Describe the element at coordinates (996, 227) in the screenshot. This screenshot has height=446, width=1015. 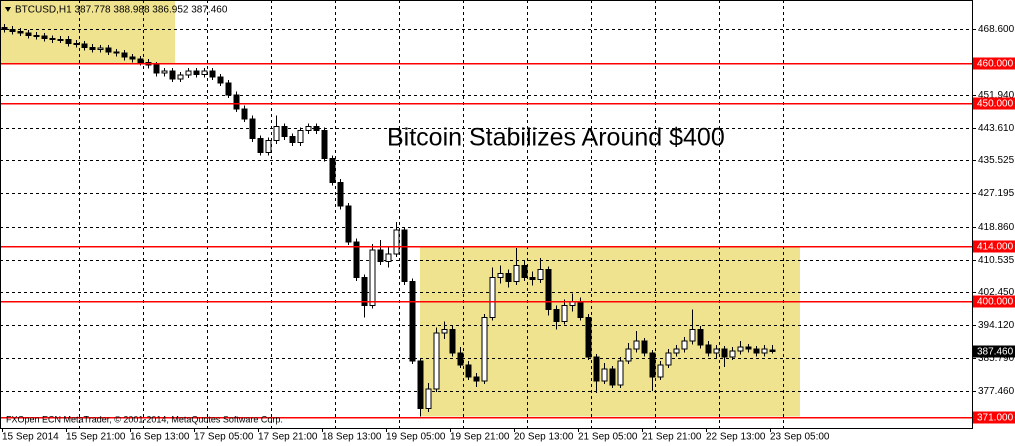
I see `y-tick-label: 418.860` at that location.